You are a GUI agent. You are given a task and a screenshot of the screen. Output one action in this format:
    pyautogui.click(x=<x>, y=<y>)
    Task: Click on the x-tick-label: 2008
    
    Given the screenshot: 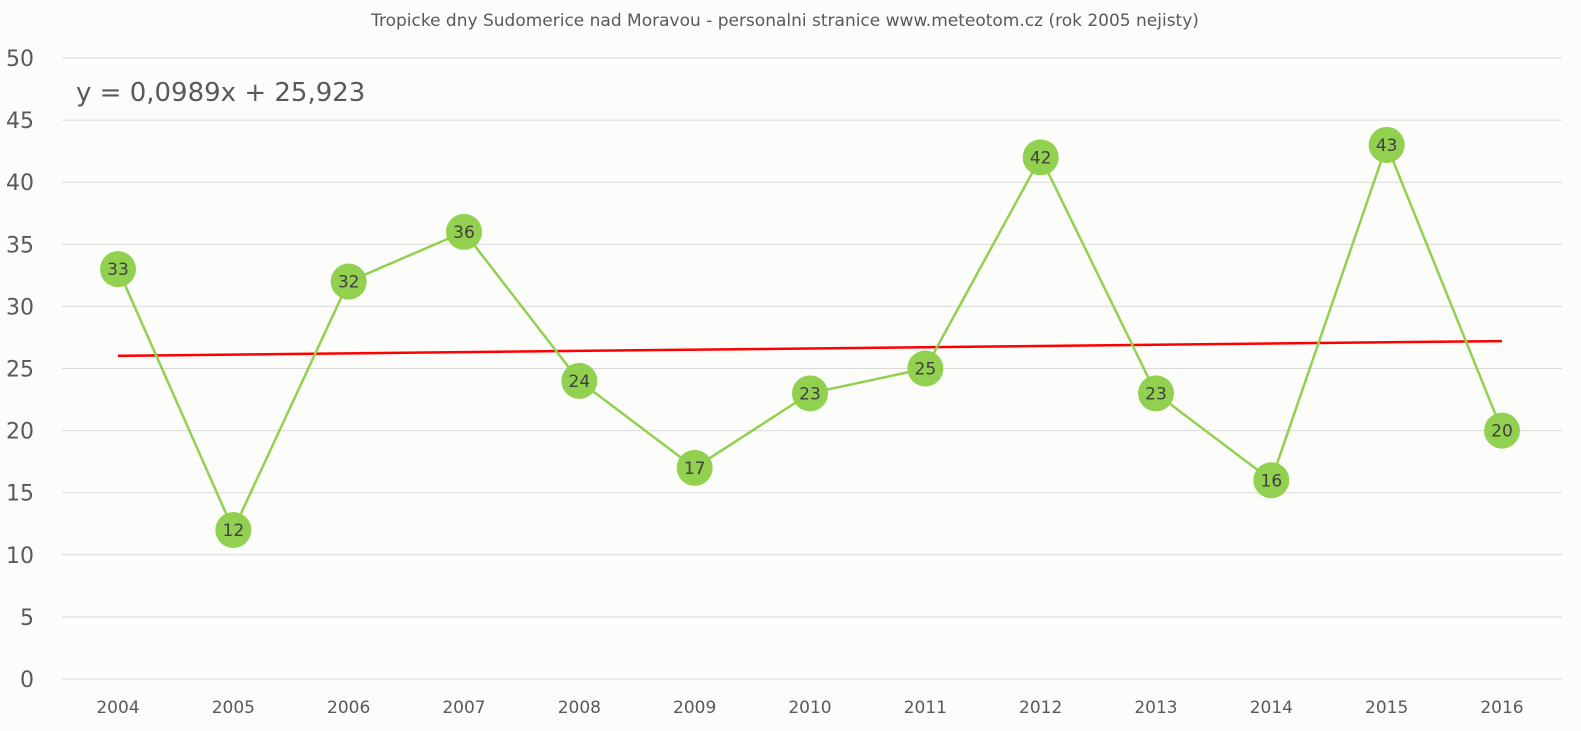 What is the action you would take?
    pyautogui.click(x=579, y=708)
    